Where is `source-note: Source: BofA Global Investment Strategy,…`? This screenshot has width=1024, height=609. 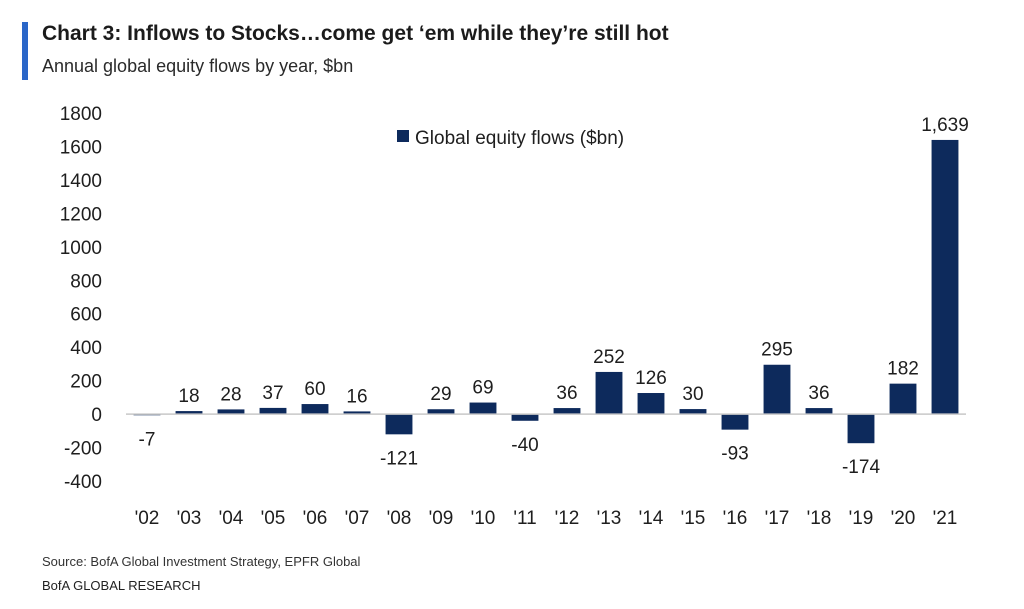 source-note: Source: BofA Global Investment Strategy,… is located at coordinates (201, 561).